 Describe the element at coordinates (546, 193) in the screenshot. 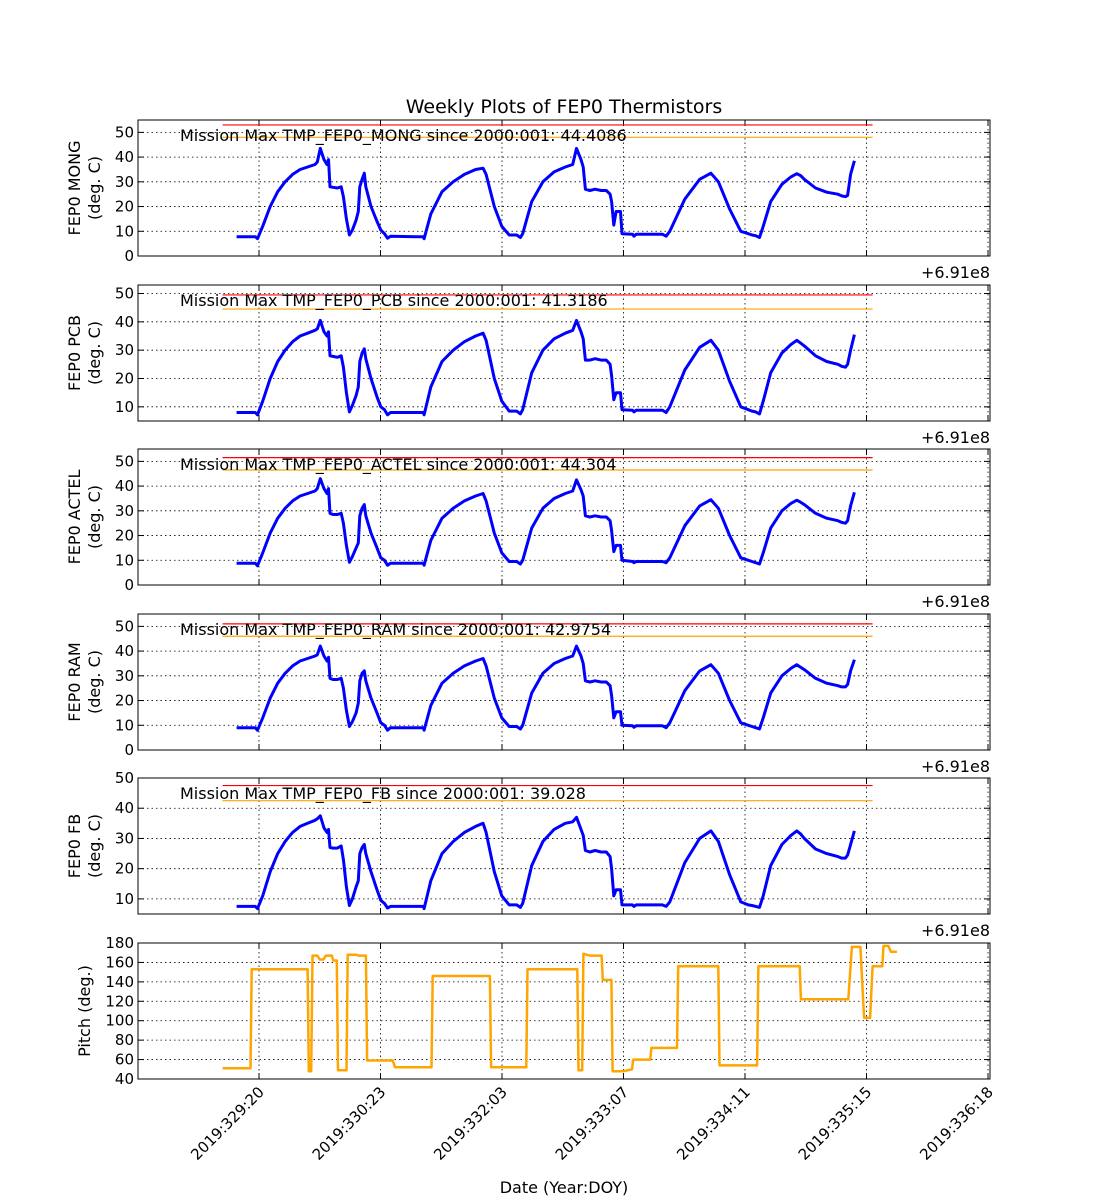

I see `series-line-mong` at that location.